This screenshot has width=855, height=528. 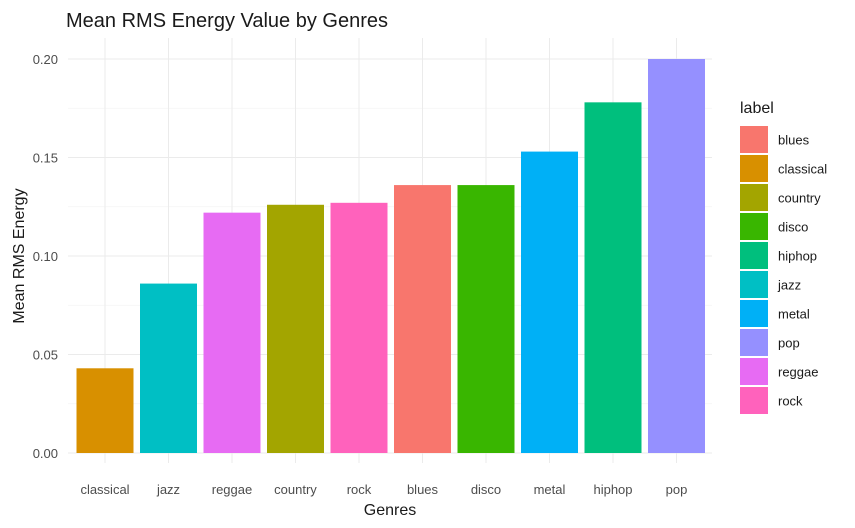 I want to click on bar-disco, so click(x=486, y=319).